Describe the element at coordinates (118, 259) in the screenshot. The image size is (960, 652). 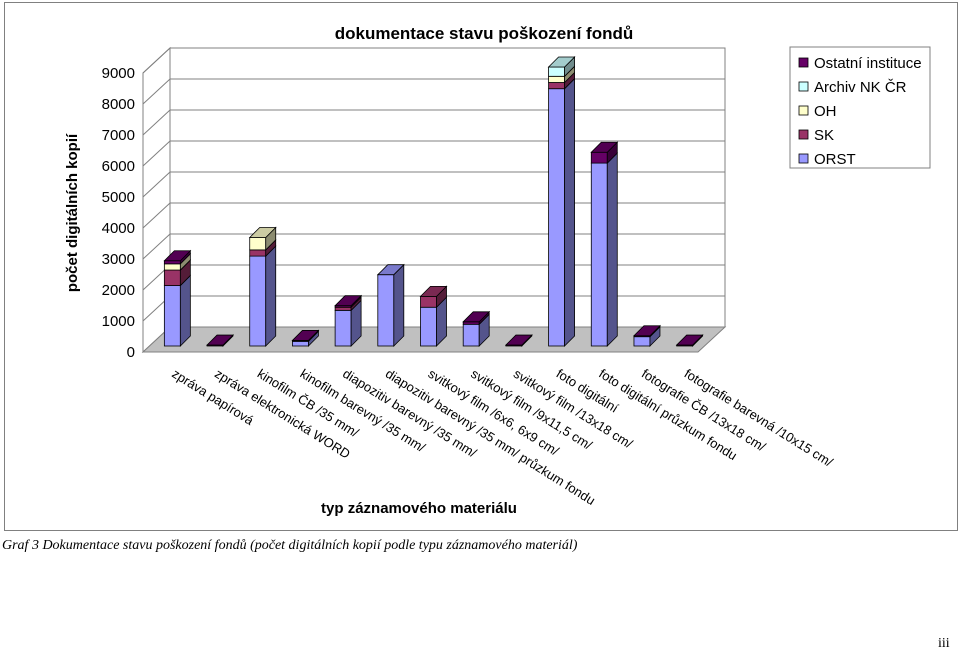
I see `y-tick-label: 3000` at that location.